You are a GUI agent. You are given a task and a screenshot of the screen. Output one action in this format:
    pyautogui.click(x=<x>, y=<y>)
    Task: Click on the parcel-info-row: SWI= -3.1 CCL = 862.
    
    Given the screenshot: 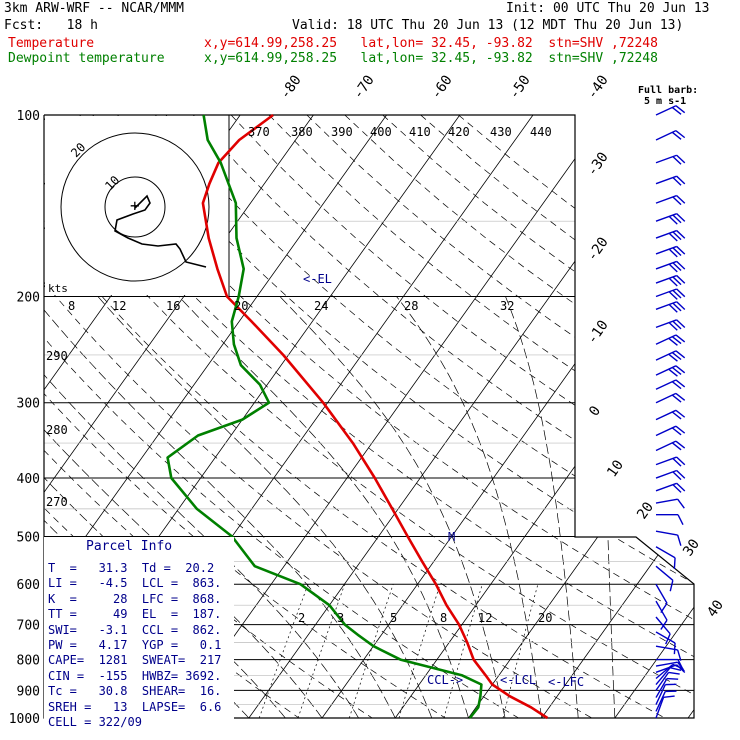 What is the action you would take?
    pyautogui.click(x=135, y=629)
    